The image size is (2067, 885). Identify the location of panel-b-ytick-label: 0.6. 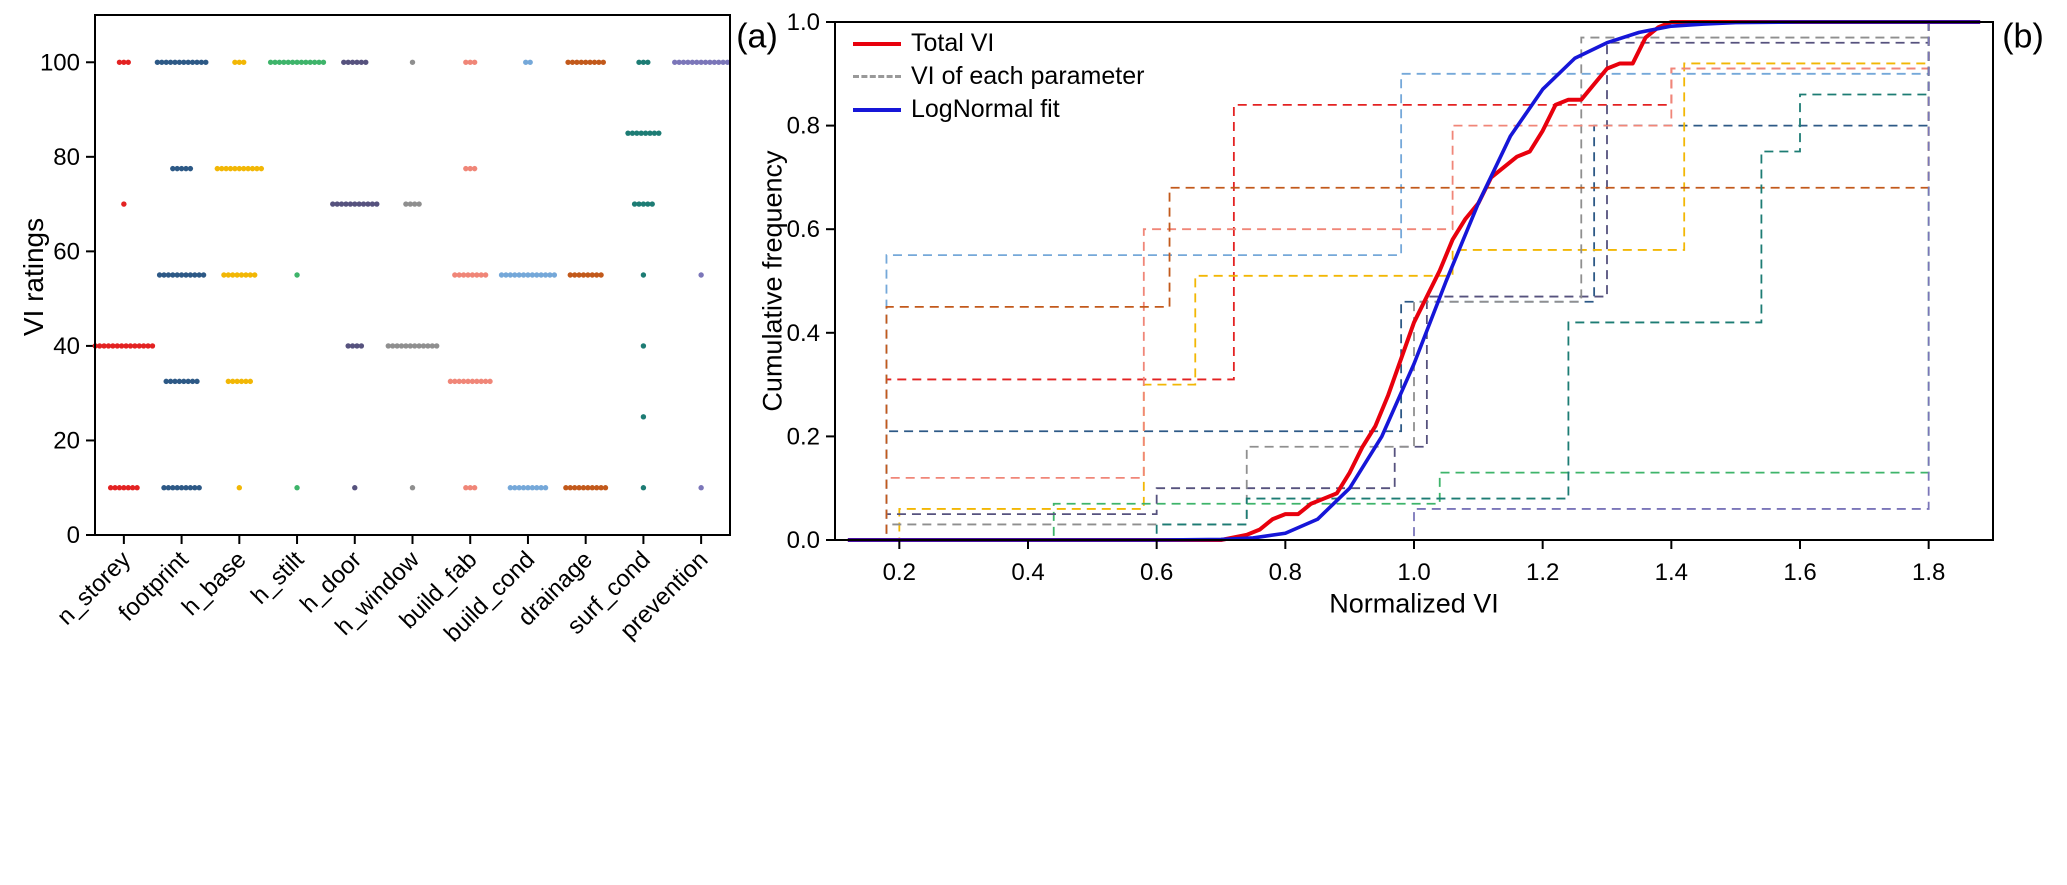
(803, 229).